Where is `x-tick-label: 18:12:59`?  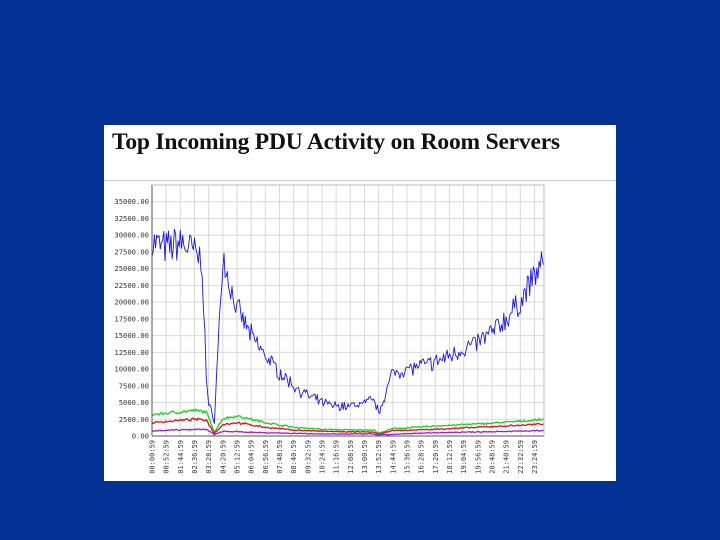 x-tick-label: 18:12:59 is located at coordinates (450, 457).